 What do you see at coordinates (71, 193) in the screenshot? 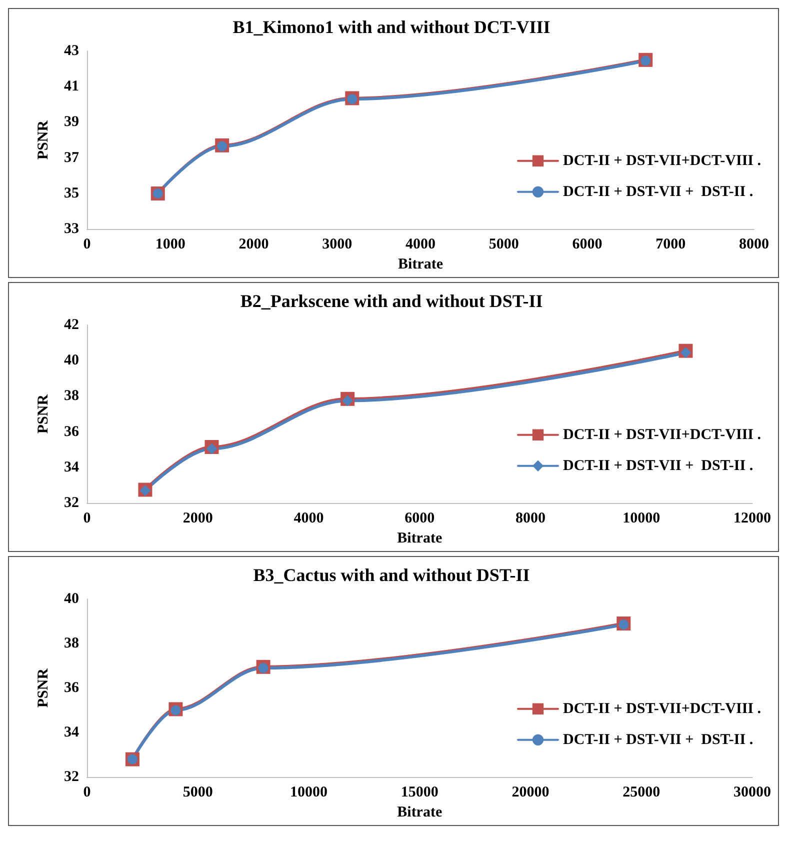
I see `y-tick-label: 35` at bounding box center [71, 193].